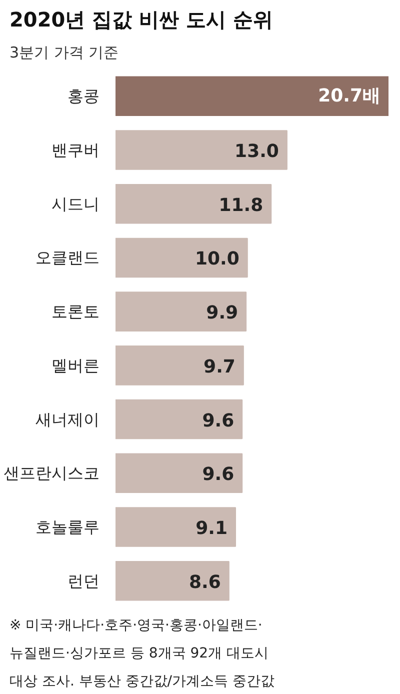 This screenshot has width=400, height=694. I want to click on y-tick-label: 홍콩, so click(84, 96).